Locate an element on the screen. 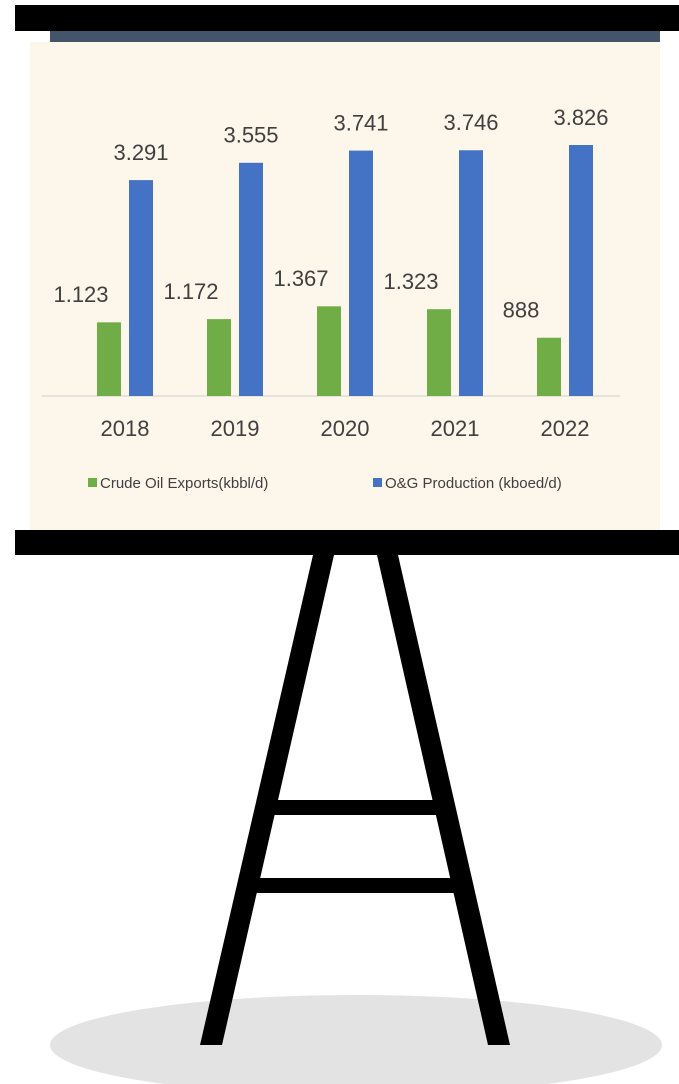 The height and width of the screenshot is (1084, 679). value-label: 3.741 is located at coordinates (360, 122).